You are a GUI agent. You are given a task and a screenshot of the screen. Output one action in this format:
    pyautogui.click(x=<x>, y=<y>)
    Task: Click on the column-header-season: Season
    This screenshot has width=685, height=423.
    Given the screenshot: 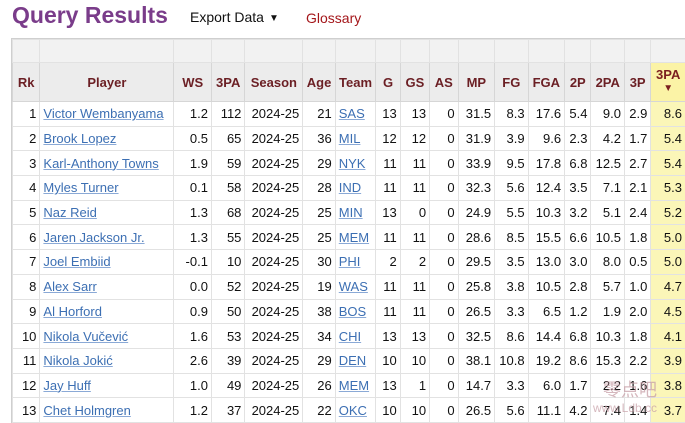 What is the action you would take?
    pyautogui.click(x=274, y=82)
    